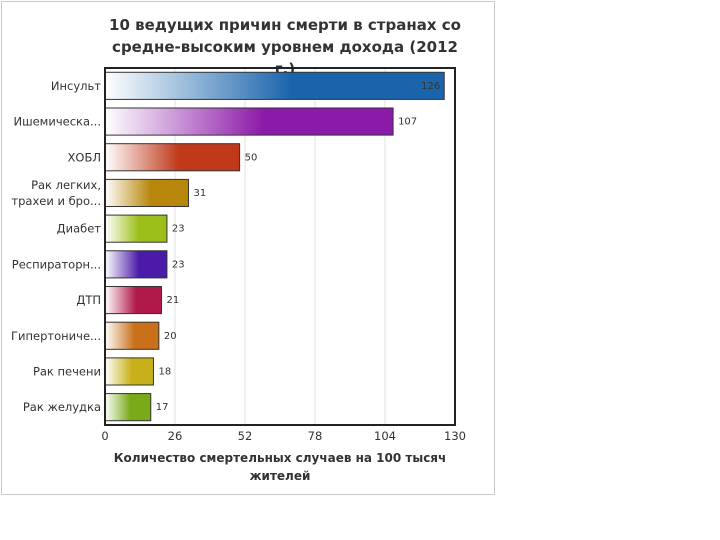 This screenshot has height=540, width=720. Describe the element at coordinates (283, 436) in the screenshot. I see `x-axis-ticks: 0 26 52 78 104 130` at that location.